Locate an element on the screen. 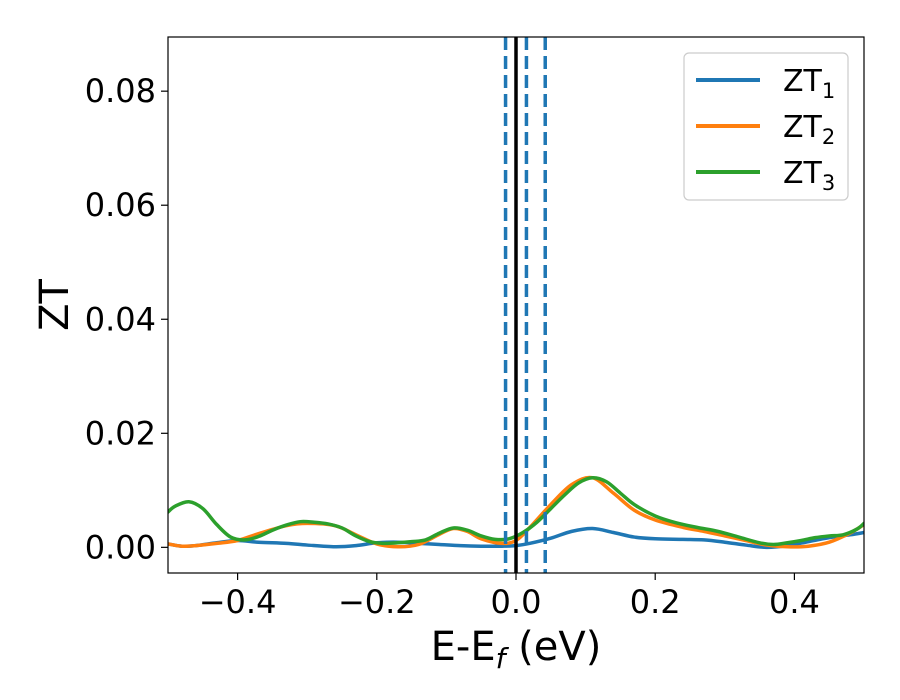 The width and height of the screenshot is (900, 700). y-axis-ticks: 0.00 0.02 0.04 0.06 0.08 is located at coordinates (126, 319).